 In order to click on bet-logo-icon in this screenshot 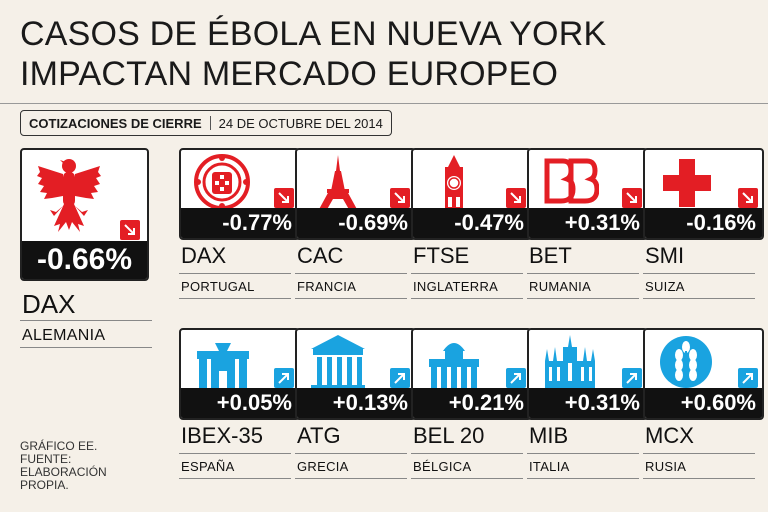, I will do `click(571, 181)`.